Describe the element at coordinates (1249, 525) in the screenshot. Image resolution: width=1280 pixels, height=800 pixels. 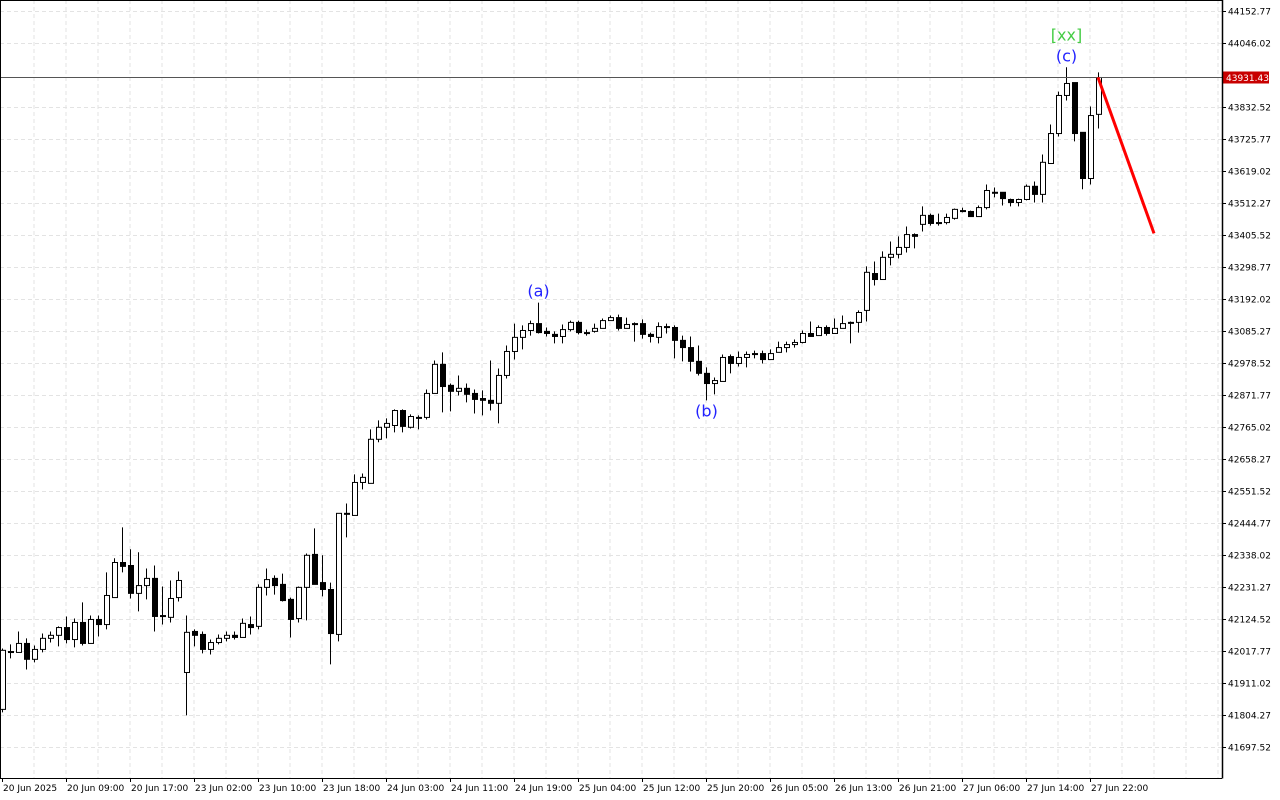
I see `y-tick-label: 42444.77` at that location.